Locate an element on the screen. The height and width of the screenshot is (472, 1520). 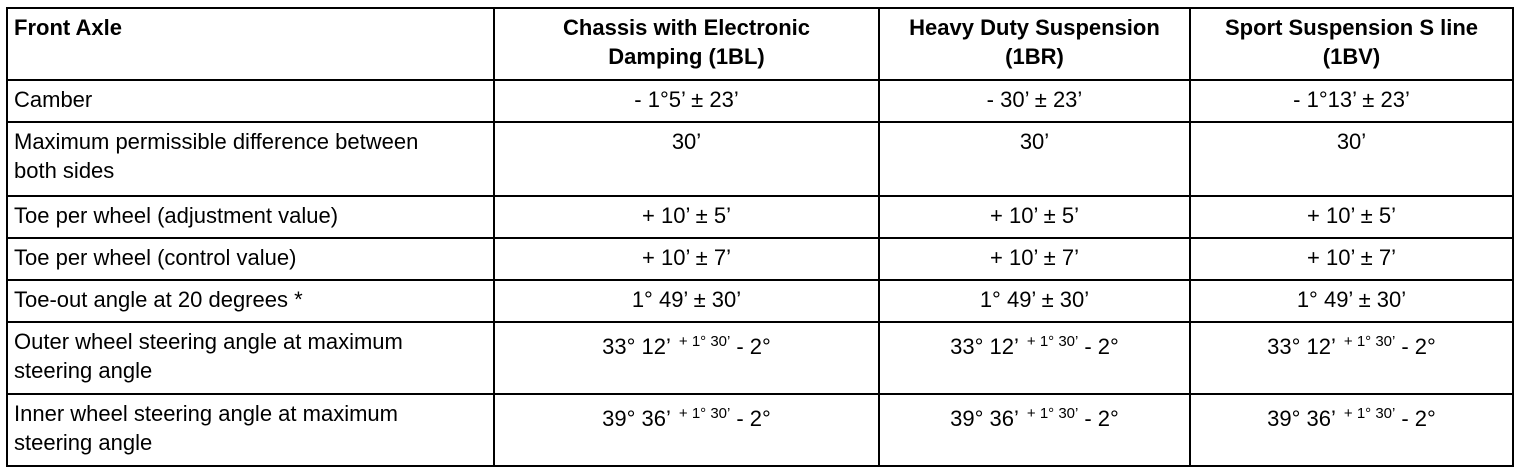
header-text: Heavy Duty Suspension is located at coordinates (1034, 27).